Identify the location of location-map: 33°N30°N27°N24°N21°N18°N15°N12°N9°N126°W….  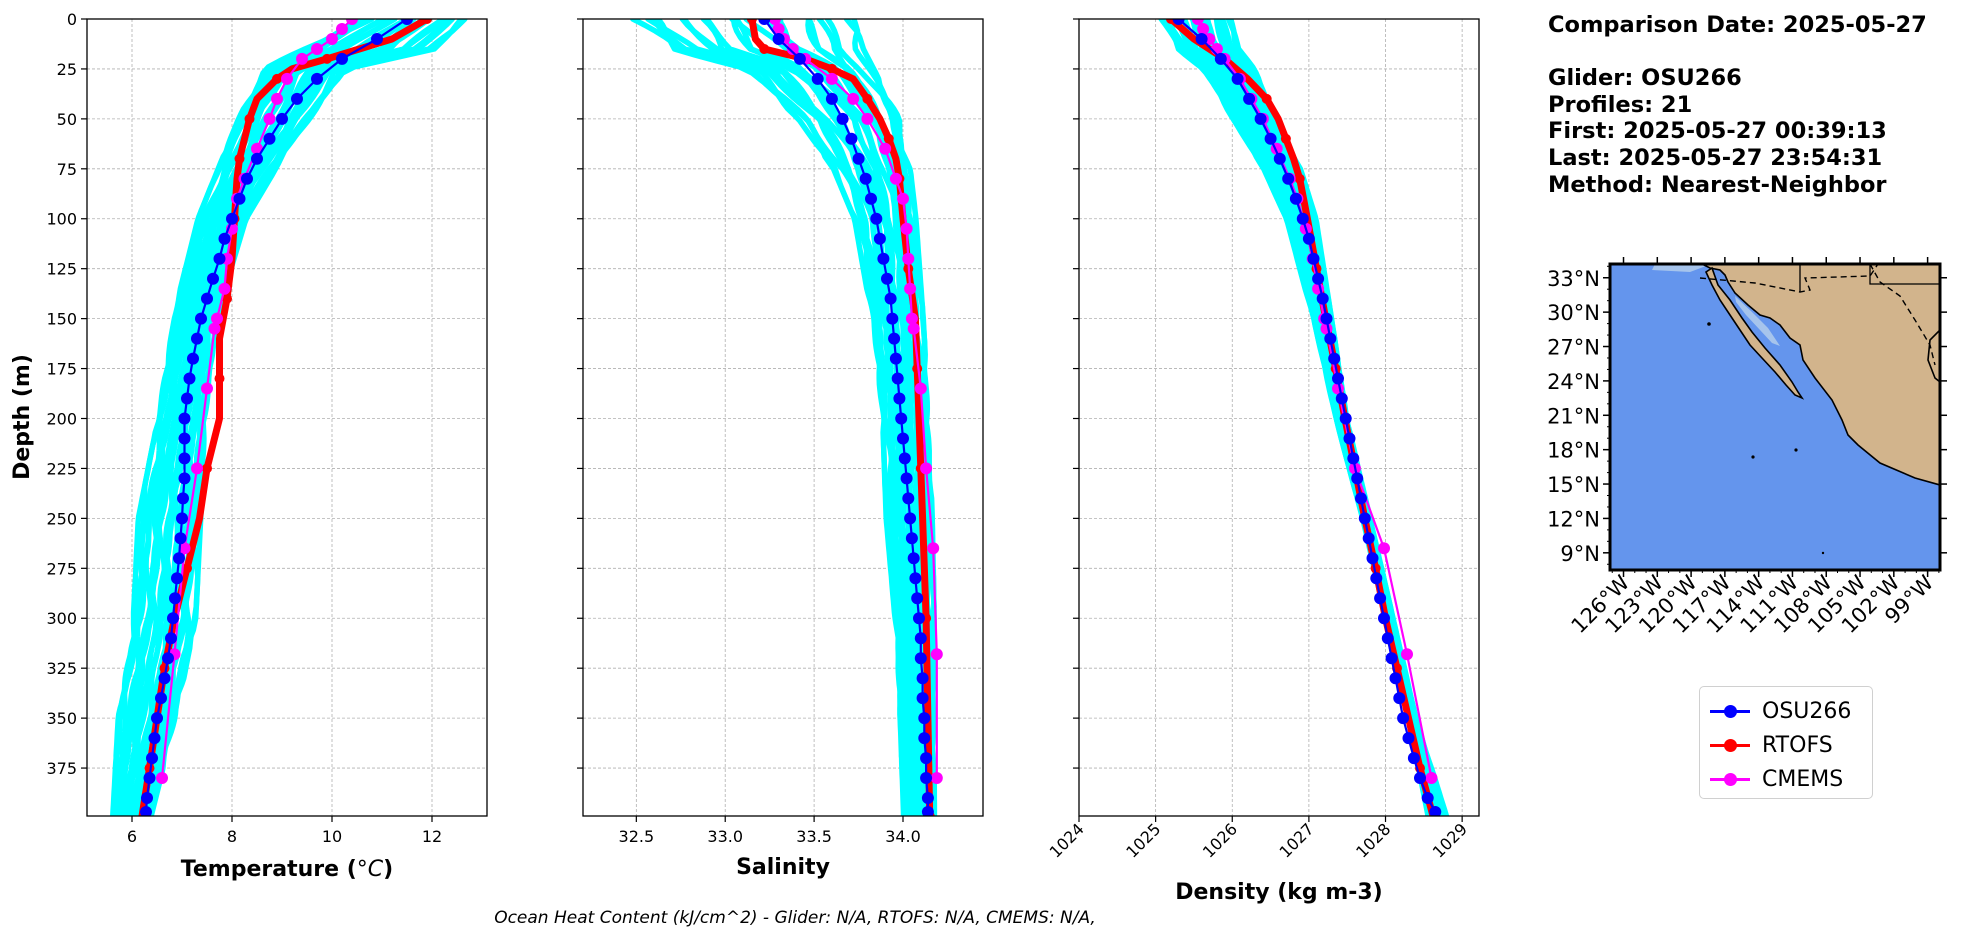
(1747, 447).